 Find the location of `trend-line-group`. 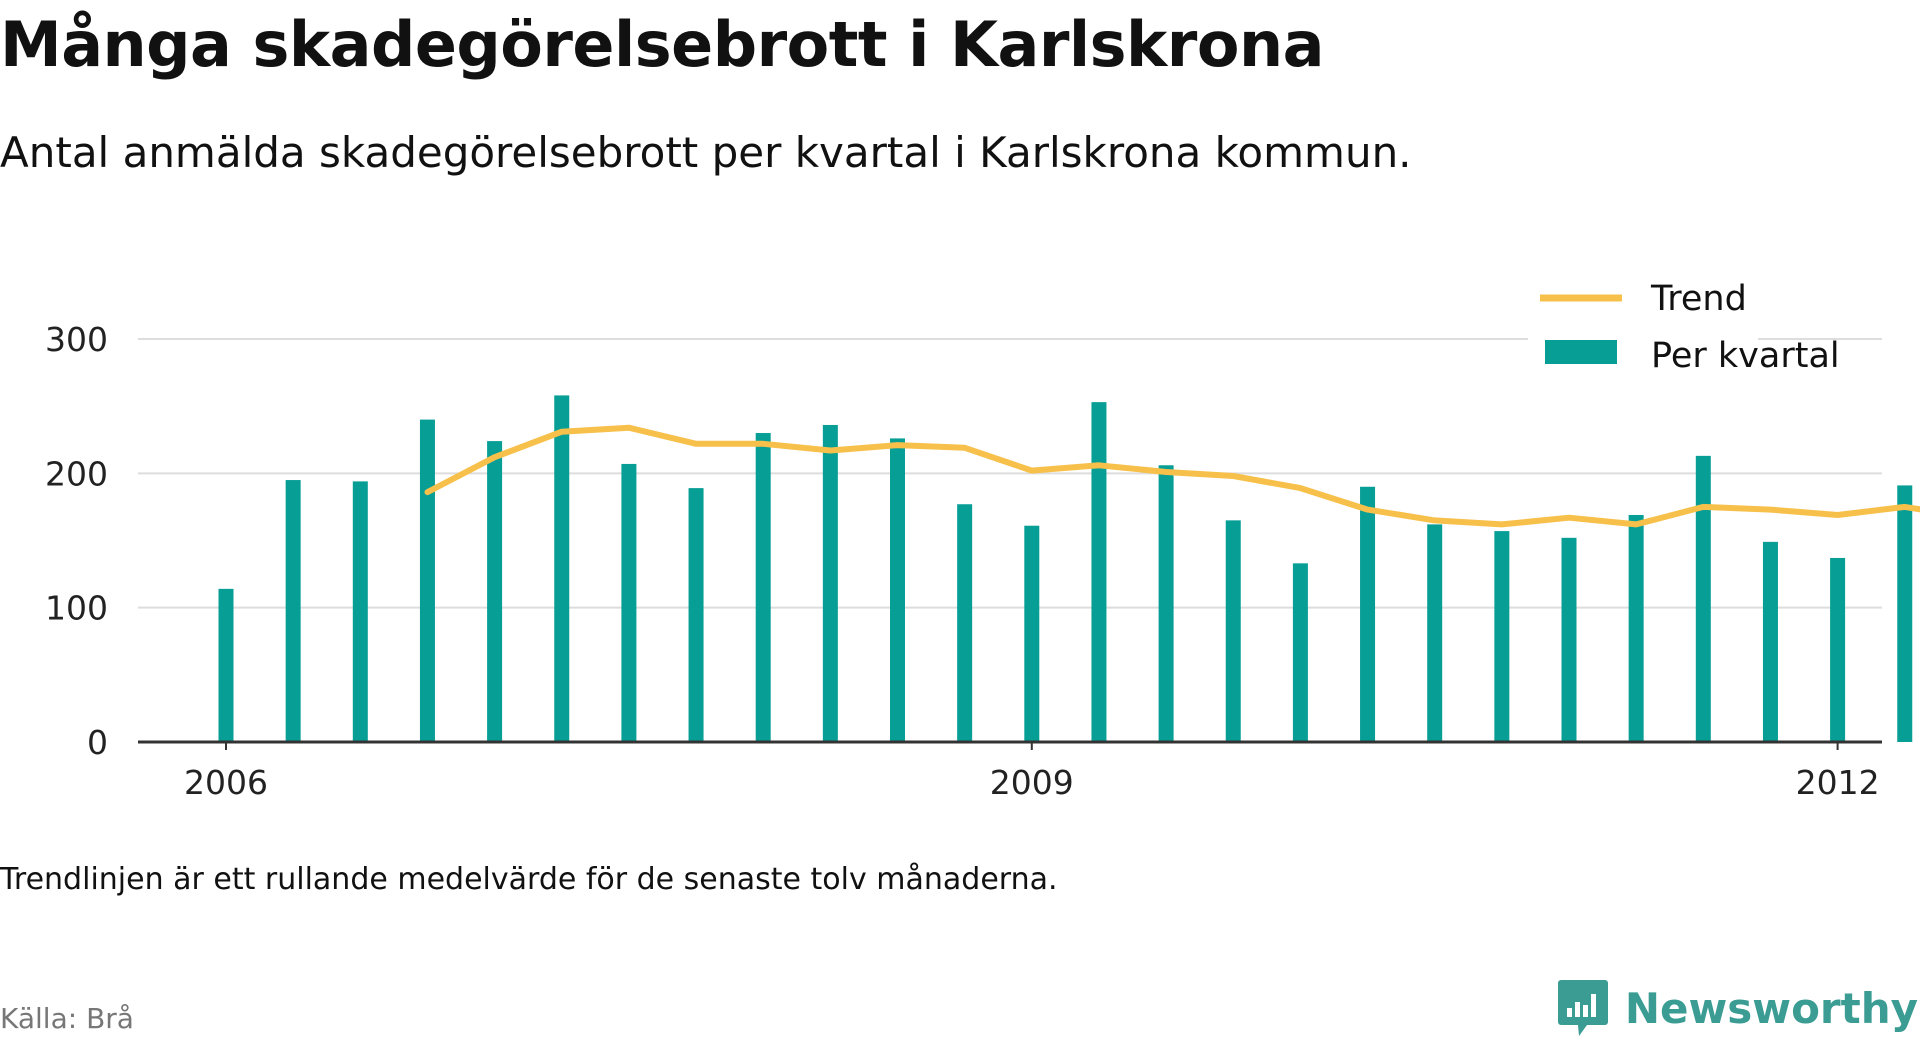

trend-line-group is located at coordinates (1172, 476).